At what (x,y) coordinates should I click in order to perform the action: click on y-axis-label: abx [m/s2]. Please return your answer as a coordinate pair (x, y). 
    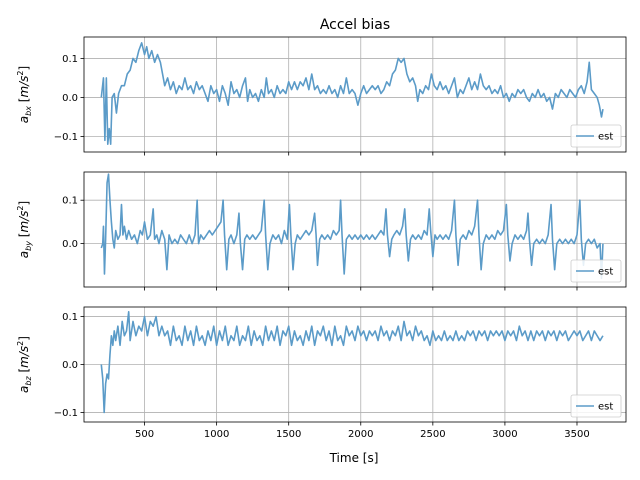
    Looking at the image, I should click on (24, 94).